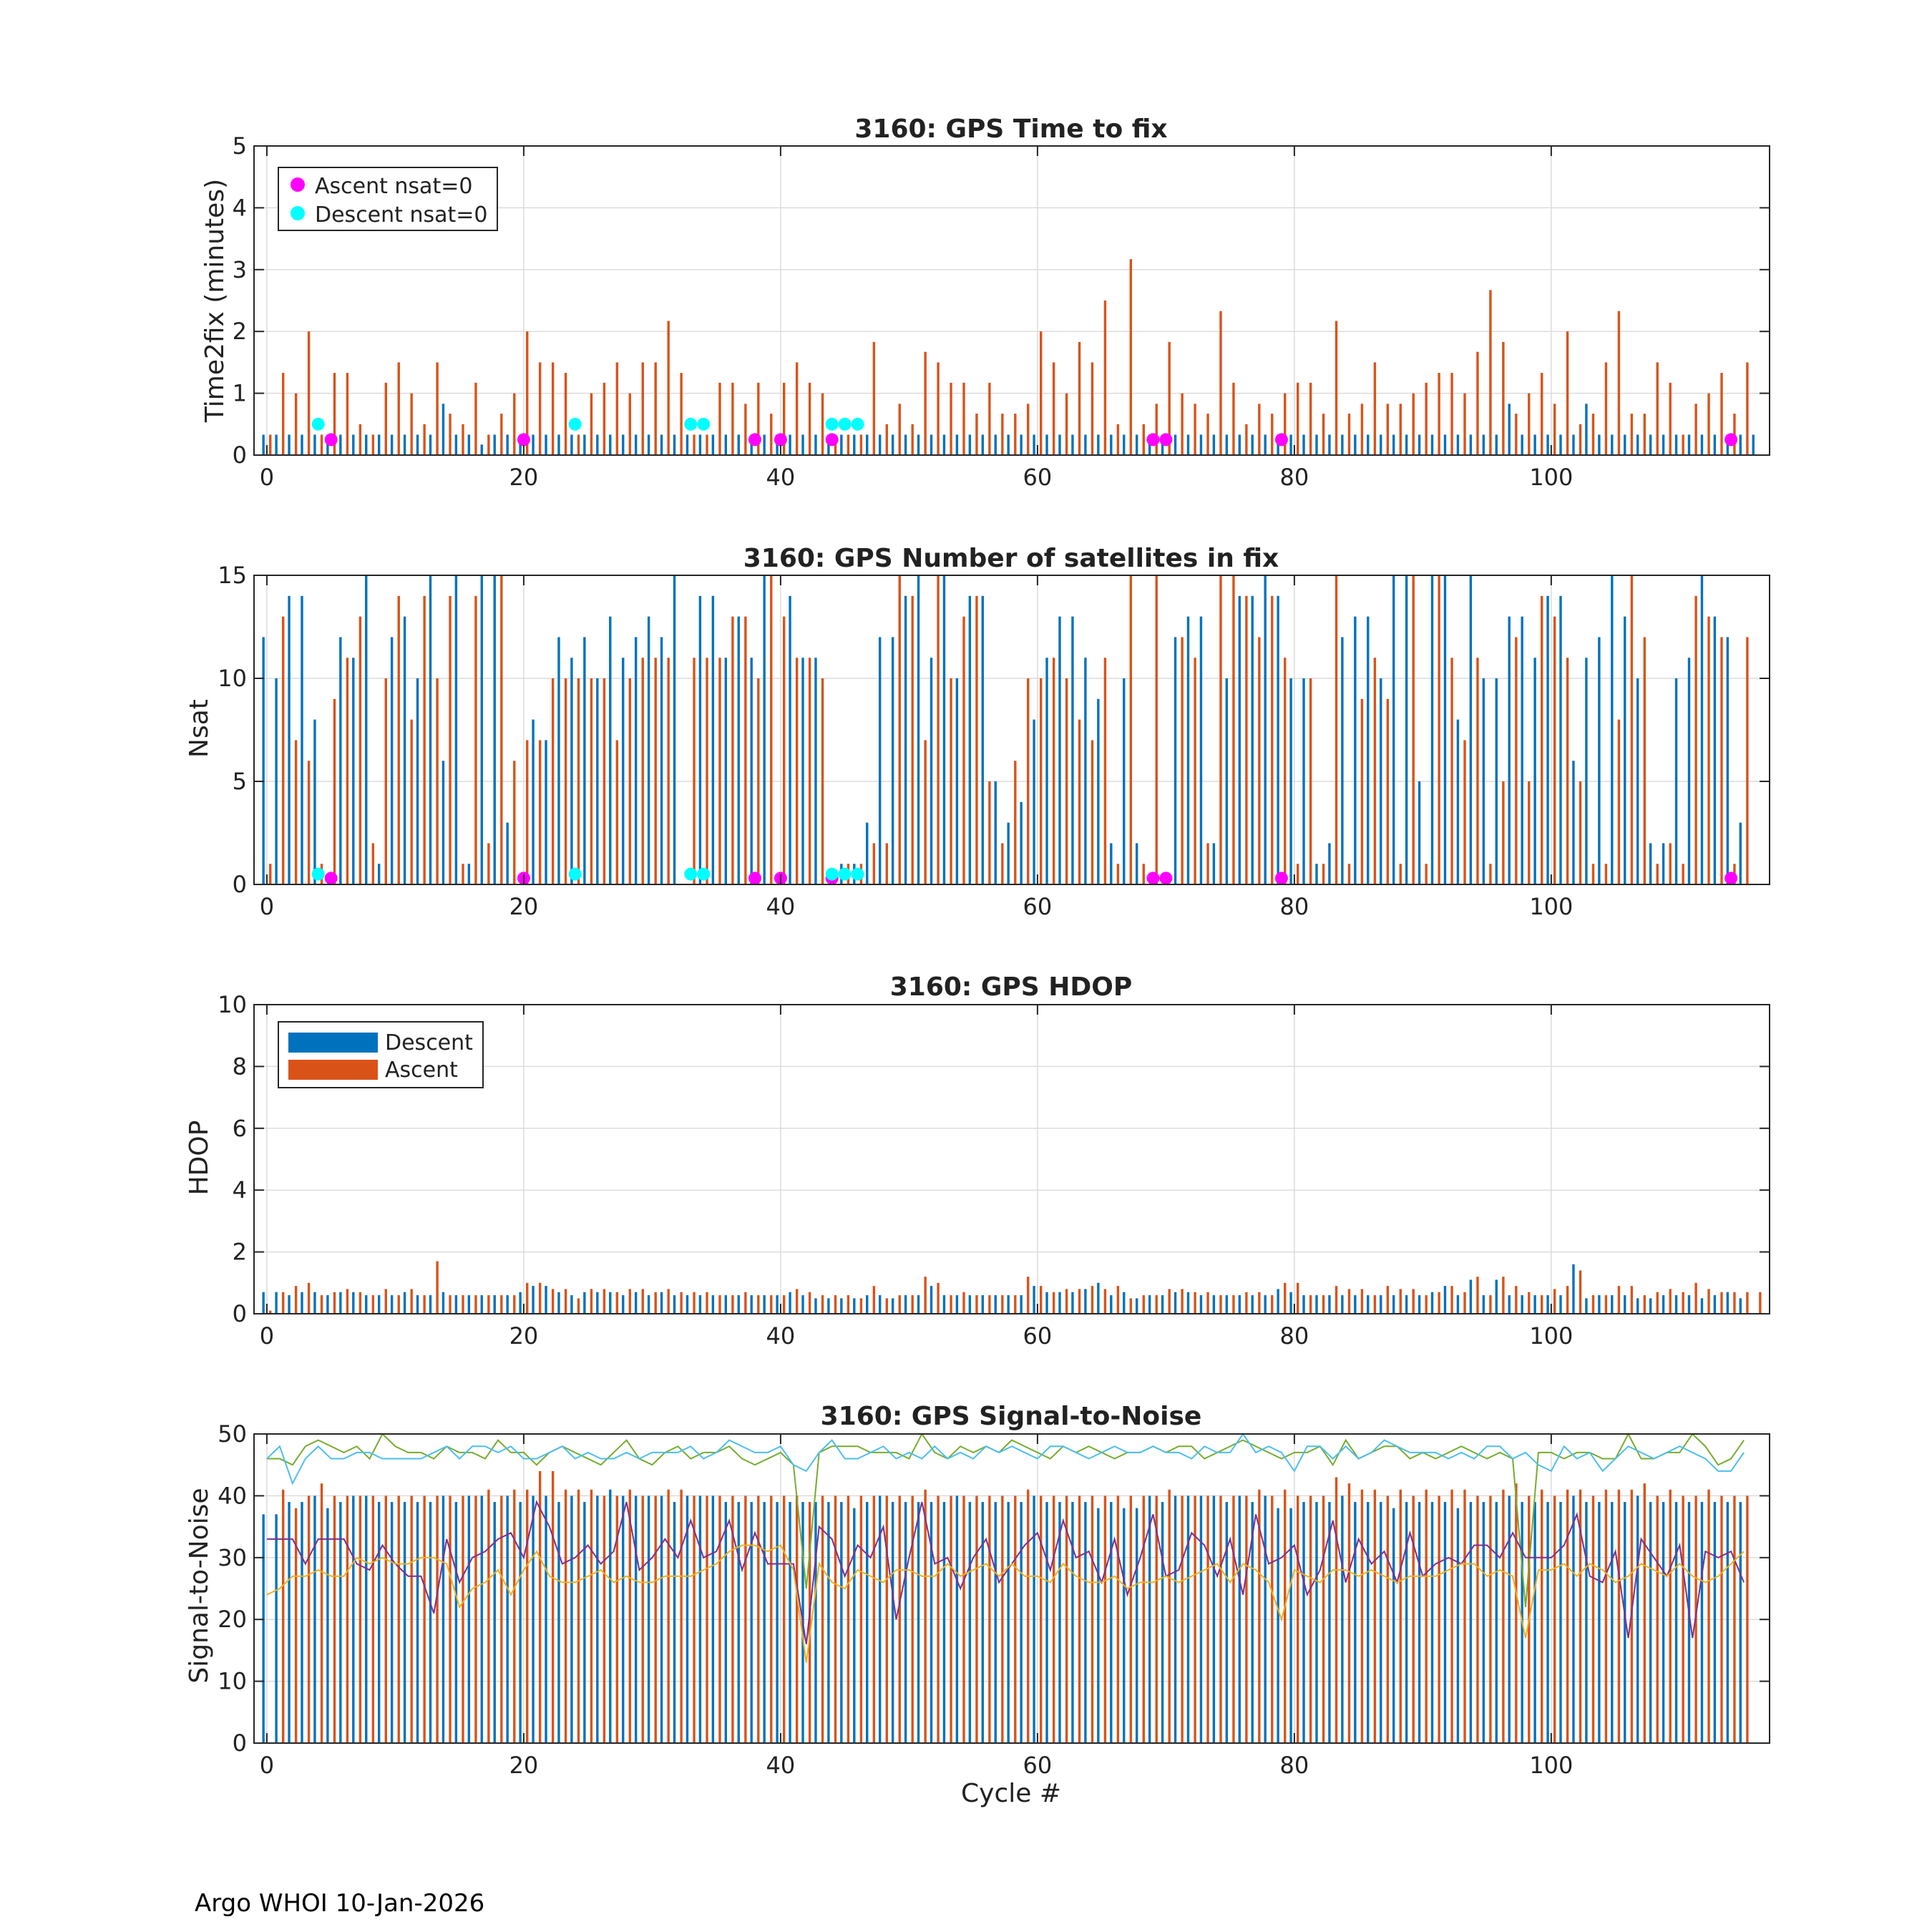 This screenshot has width=1932, height=1932. What do you see at coordinates (858, 424) in the screenshot?
I see `marker-descent-nsat0` at bounding box center [858, 424].